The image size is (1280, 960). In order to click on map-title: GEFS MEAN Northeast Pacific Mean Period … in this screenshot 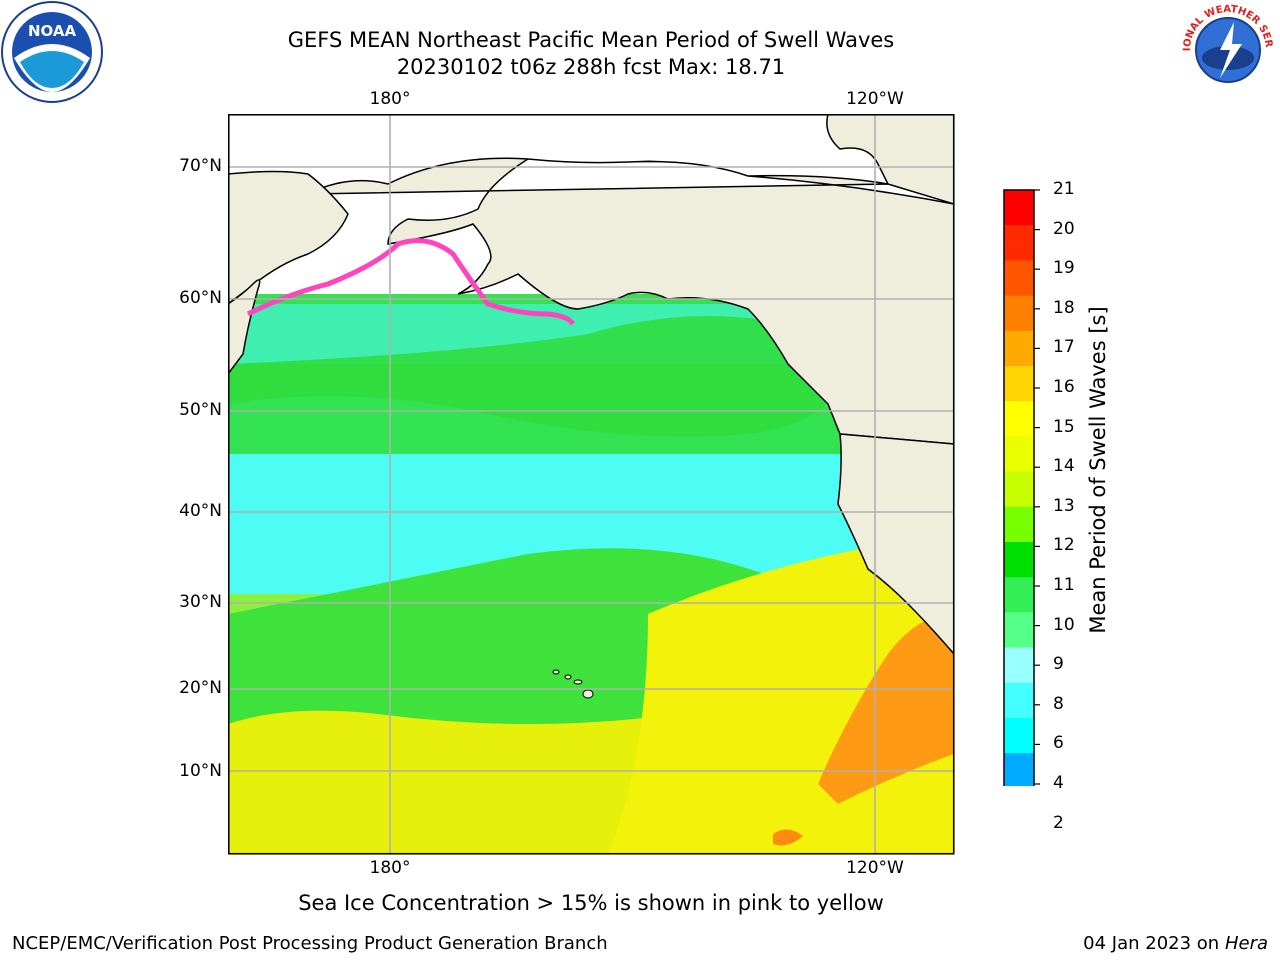, I will do `click(591, 40)`.